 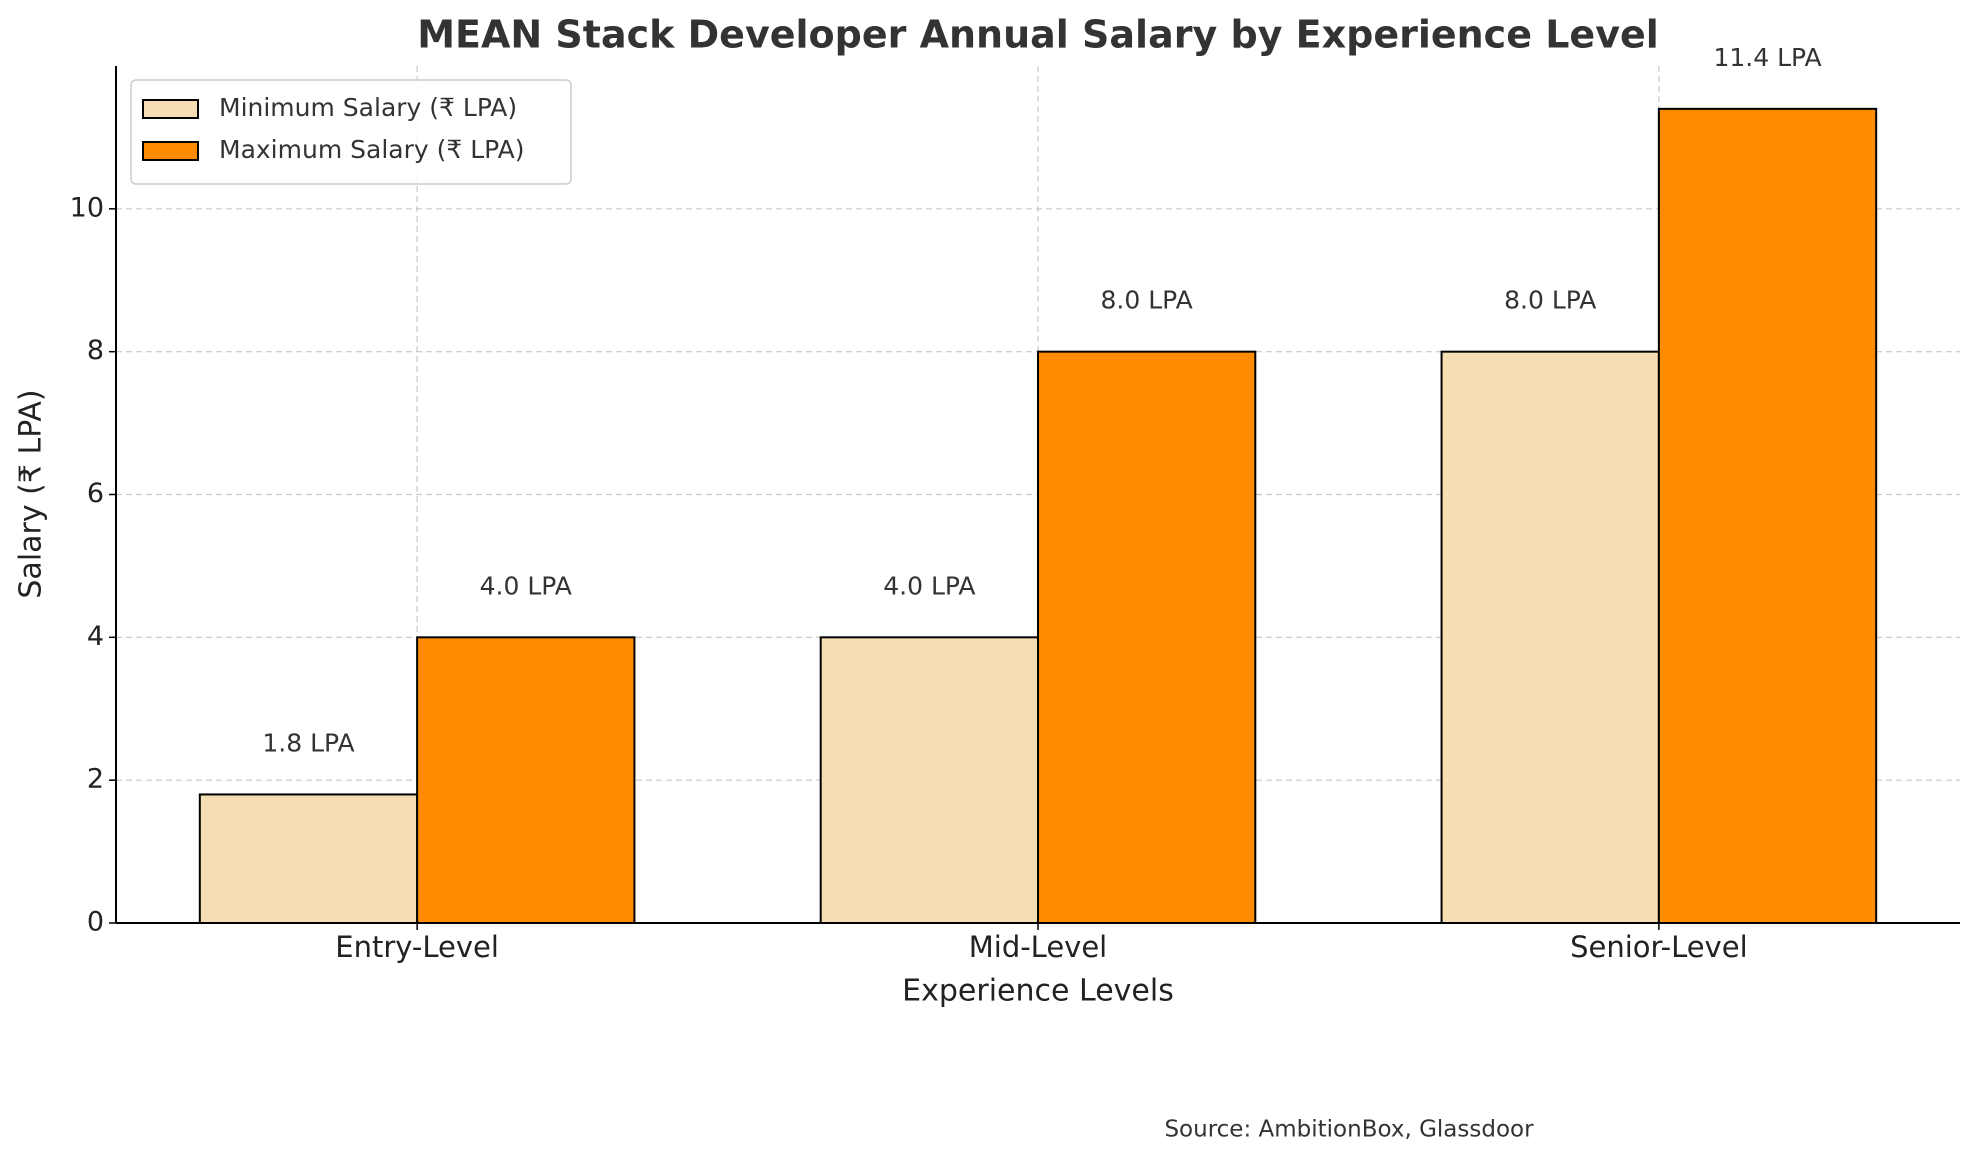 What do you see at coordinates (1767, 57) in the screenshot?
I see `value-label: 11.4 LPA` at bounding box center [1767, 57].